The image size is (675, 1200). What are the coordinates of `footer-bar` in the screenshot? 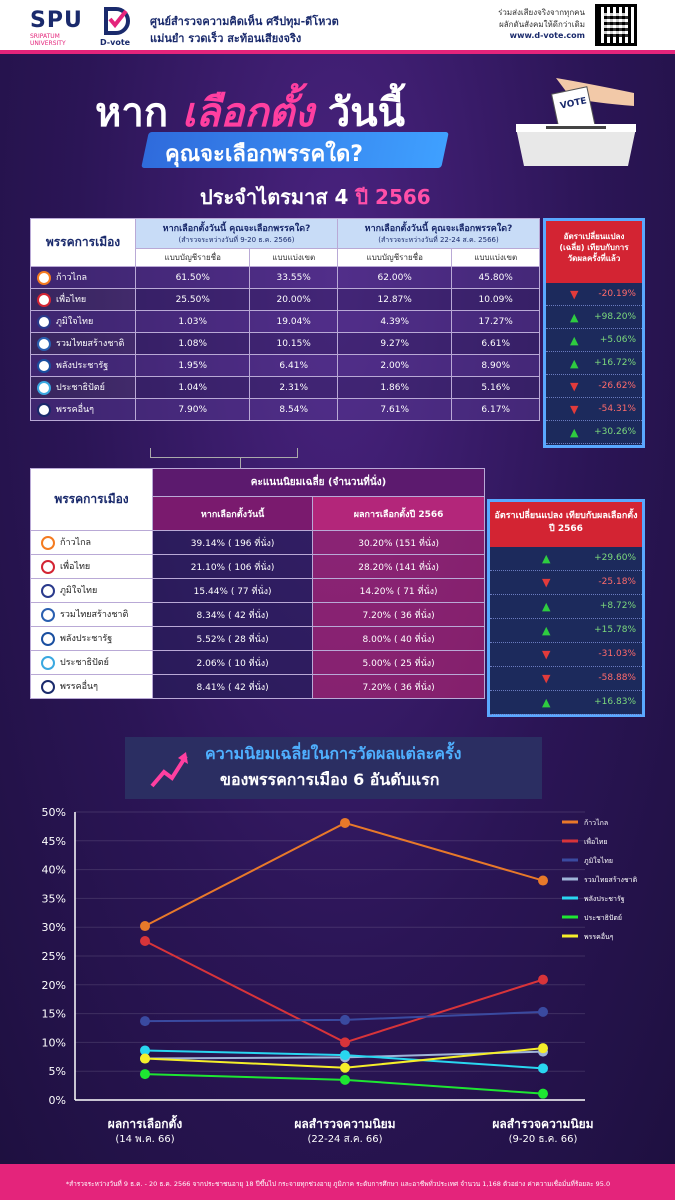 It's located at (337, 1182).